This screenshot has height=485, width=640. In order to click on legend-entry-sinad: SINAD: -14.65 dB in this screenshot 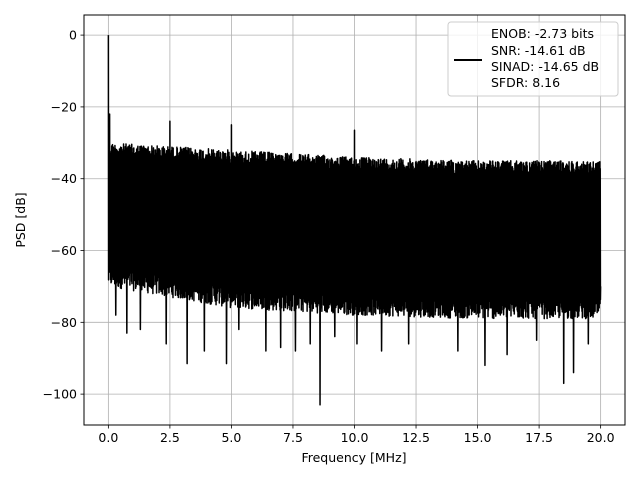, I will do `click(545, 66)`.